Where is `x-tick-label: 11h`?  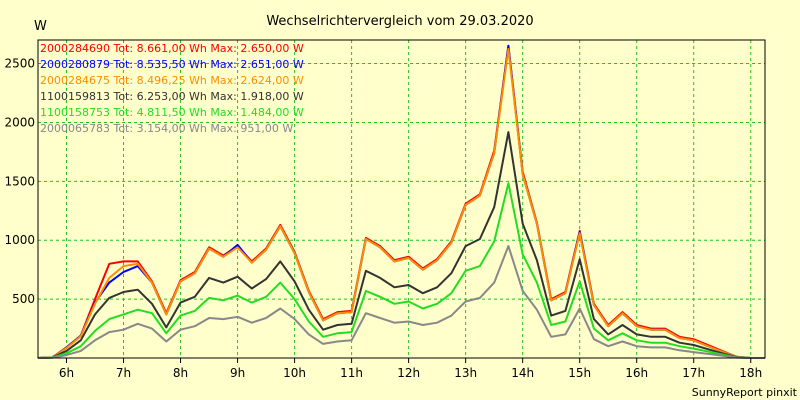
x-tick-label: 11h is located at coordinates (351, 373).